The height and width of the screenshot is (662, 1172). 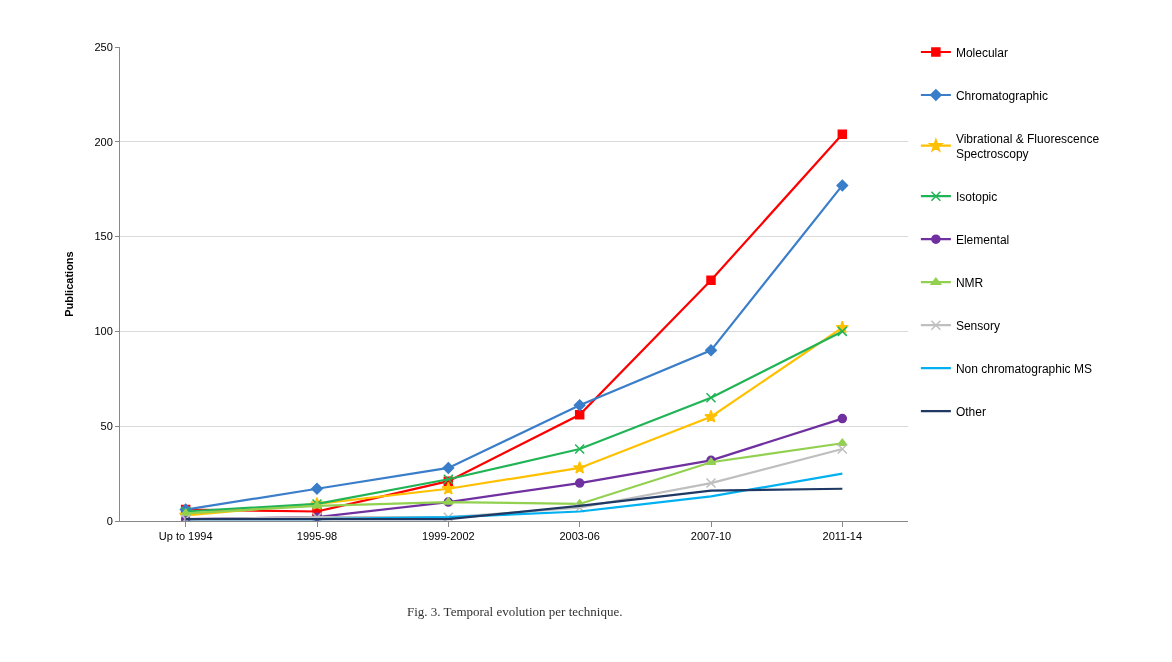 What do you see at coordinates (103, 46) in the screenshot?
I see `y-tick-label: 250` at bounding box center [103, 46].